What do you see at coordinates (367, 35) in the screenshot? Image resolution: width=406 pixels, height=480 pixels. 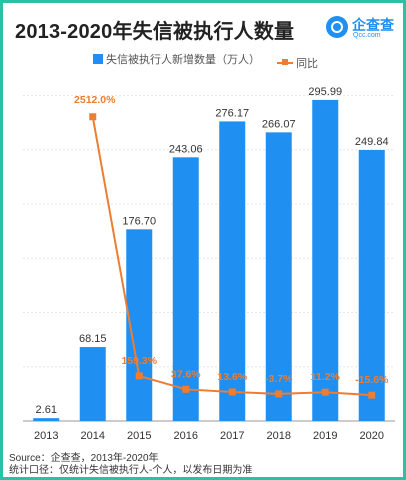 I see `logo-subtext: Qcc.com` at bounding box center [367, 35].